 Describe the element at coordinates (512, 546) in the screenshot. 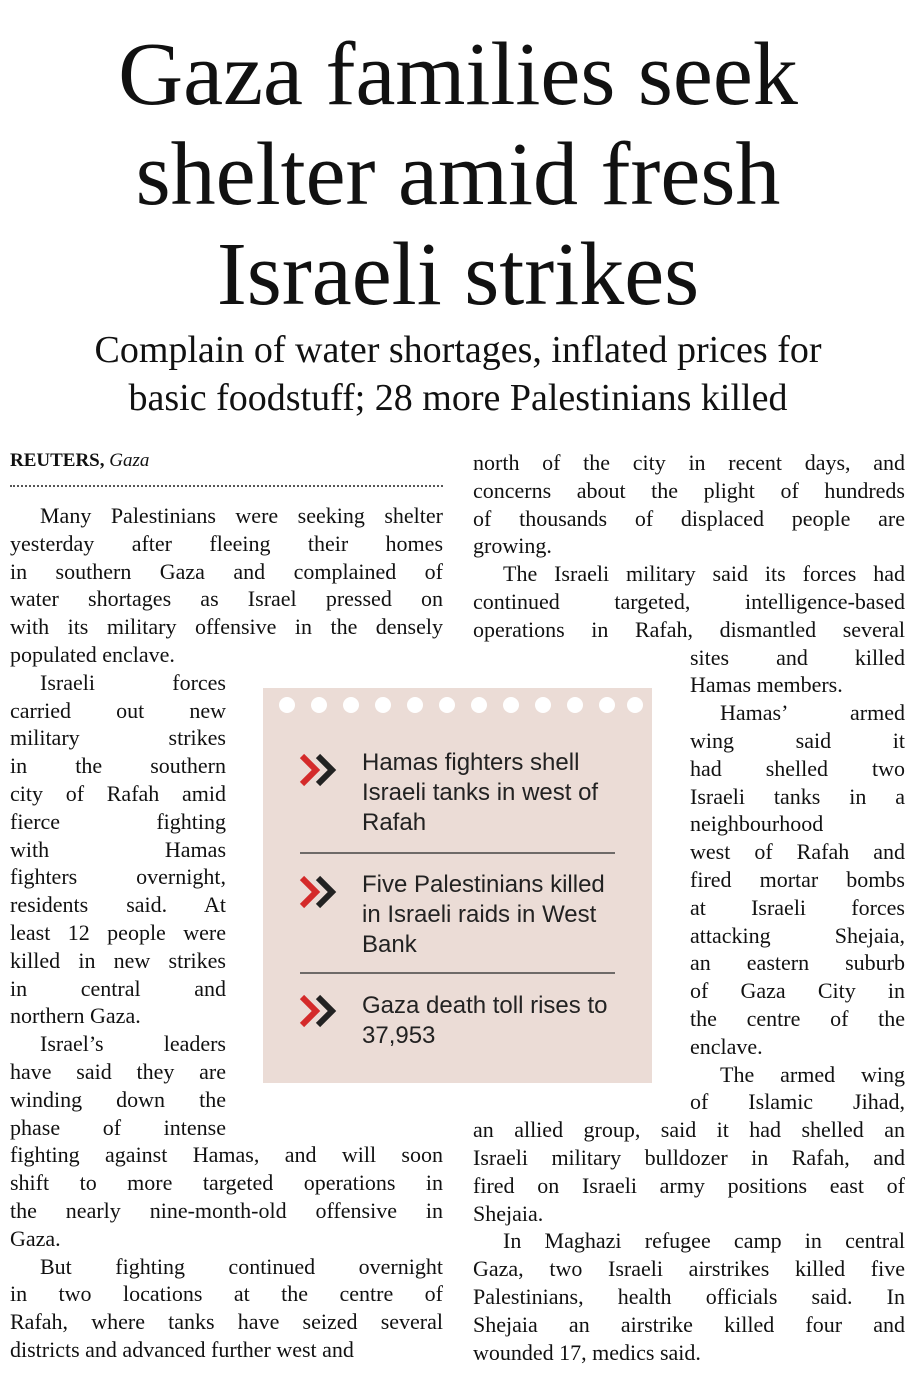

I see `body-line: growing.` at that location.